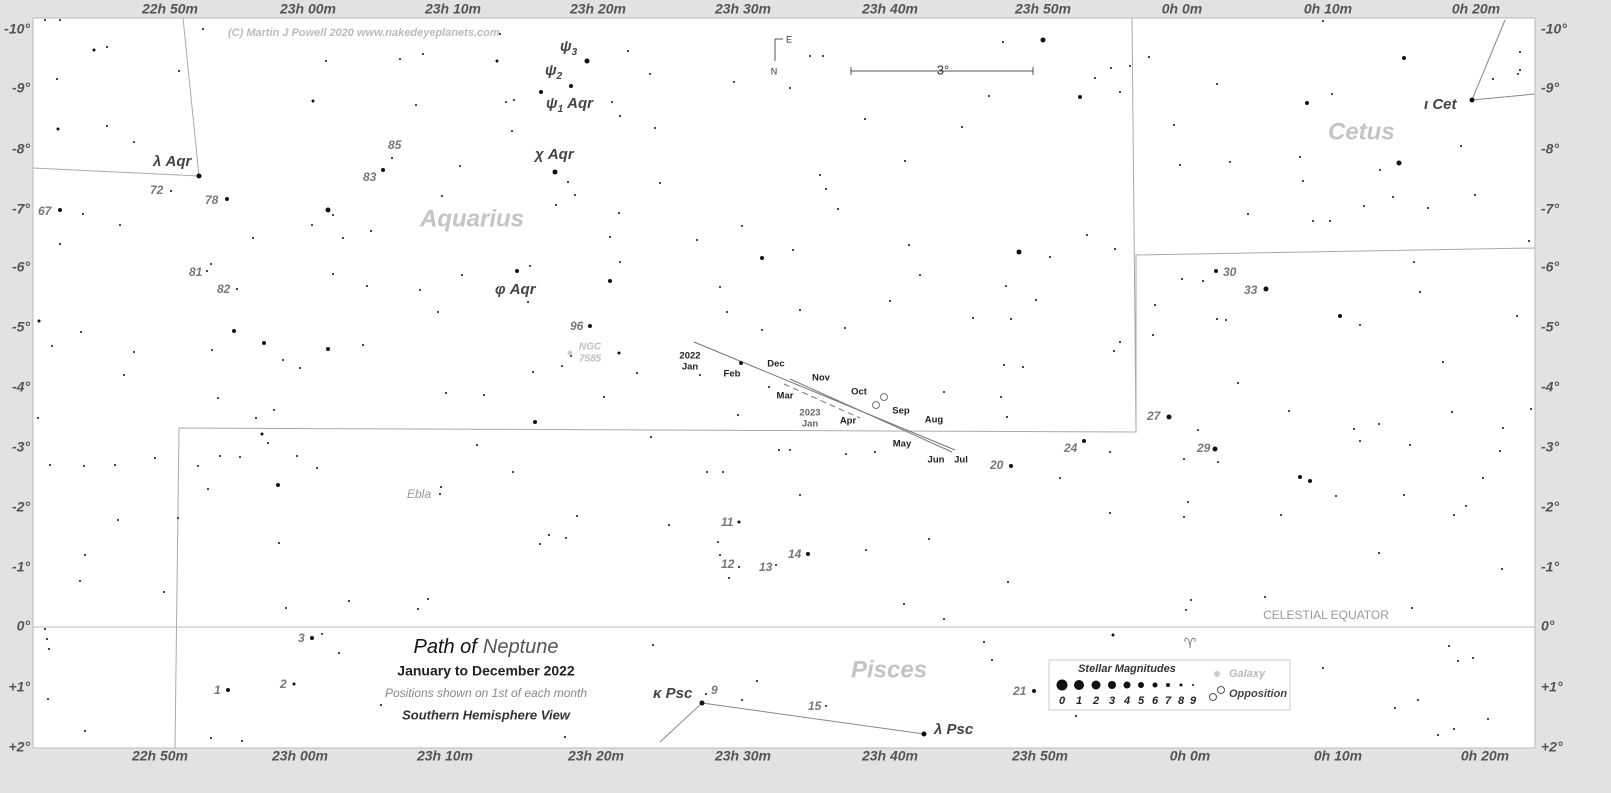 The width and height of the screenshot is (1611, 793). Describe the element at coordinates (901, 411) in the screenshot. I see `path-label: Sep` at that location.